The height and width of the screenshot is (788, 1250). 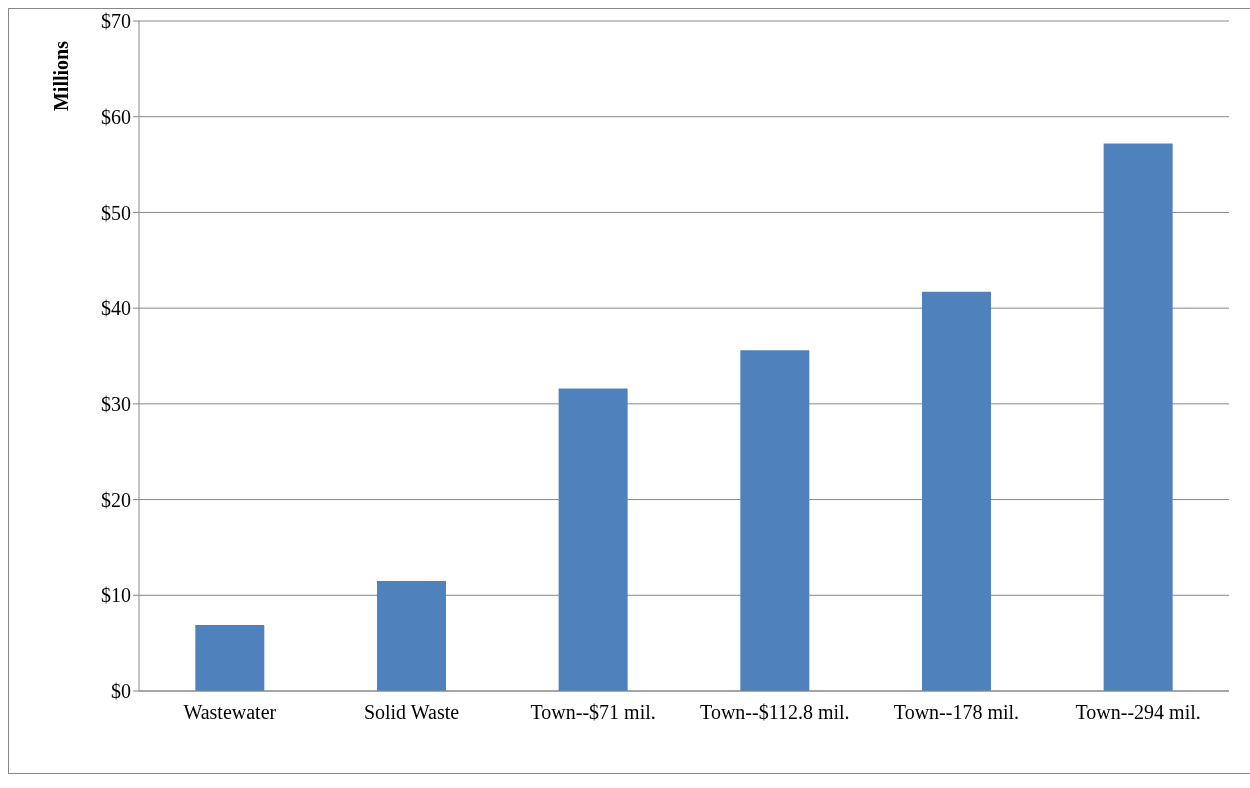 What do you see at coordinates (116, 403) in the screenshot?
I see `y-tick-label: $30` at bounding box center [116, 403].